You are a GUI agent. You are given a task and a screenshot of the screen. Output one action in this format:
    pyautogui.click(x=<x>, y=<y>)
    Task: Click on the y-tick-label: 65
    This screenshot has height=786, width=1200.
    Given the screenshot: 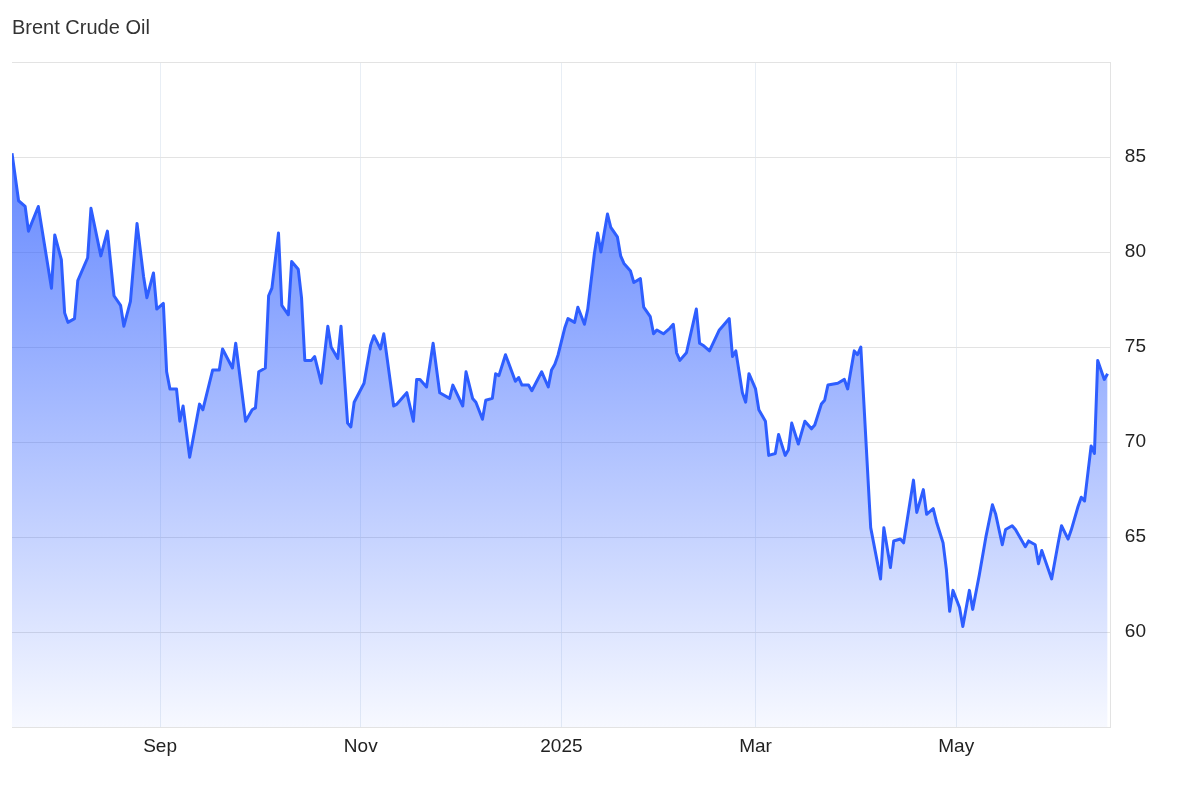 What is the action you would take?
    pyautogui.click(x=1135, y=536)
    